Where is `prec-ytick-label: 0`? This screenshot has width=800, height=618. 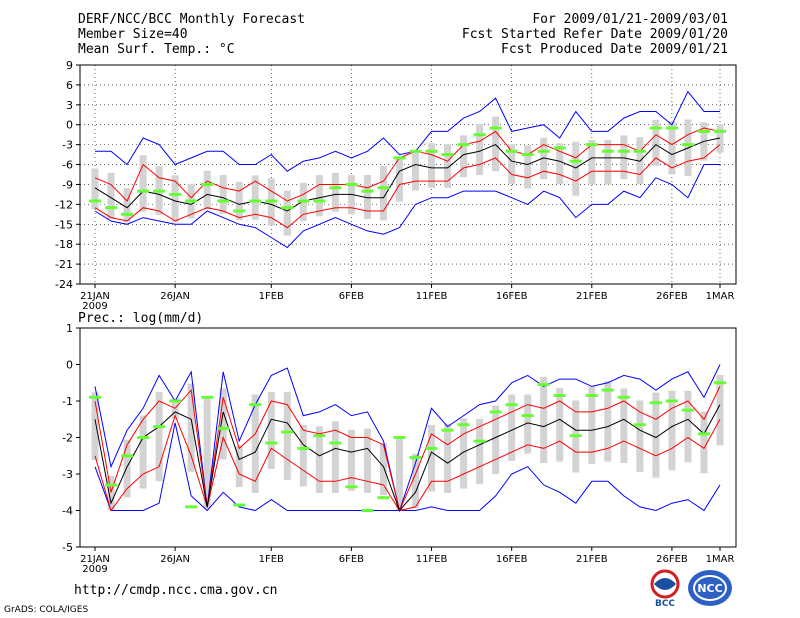
prec-ytick-label: 0 is located at coordinates (69, 365).